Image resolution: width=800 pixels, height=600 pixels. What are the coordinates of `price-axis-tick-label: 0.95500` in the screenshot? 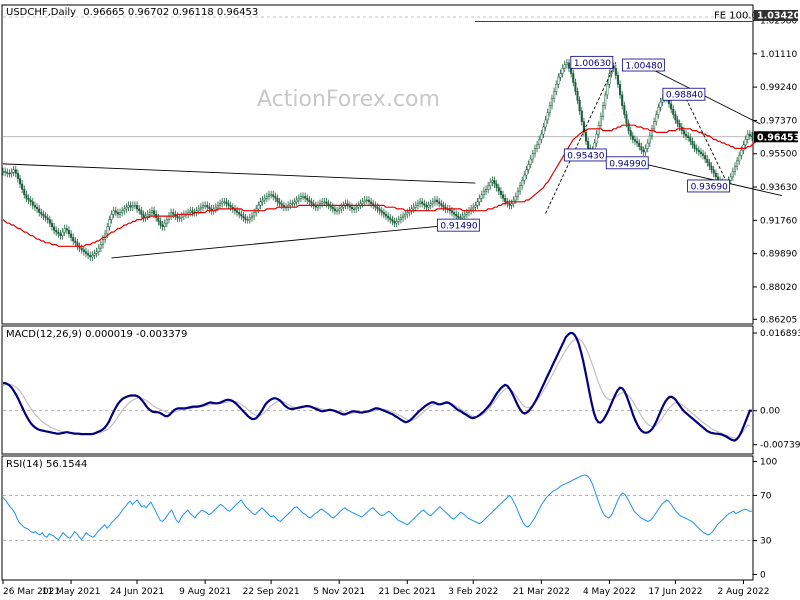 It's located at (778, 155).